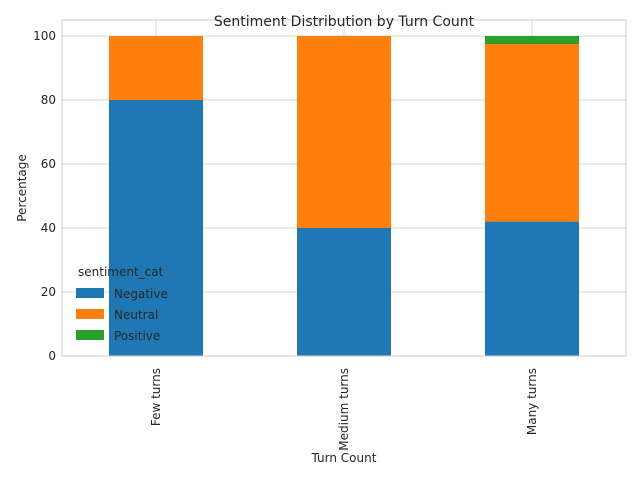 The height and width of the screenshot is (480, 640). I want to click on x-axis-label: Turn Count, so click(344, 458).